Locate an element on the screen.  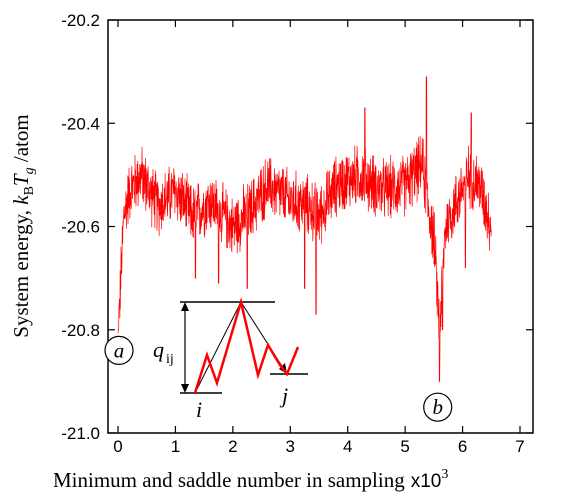
inset-q-subscript: ij is located at coordinates (170, 359).